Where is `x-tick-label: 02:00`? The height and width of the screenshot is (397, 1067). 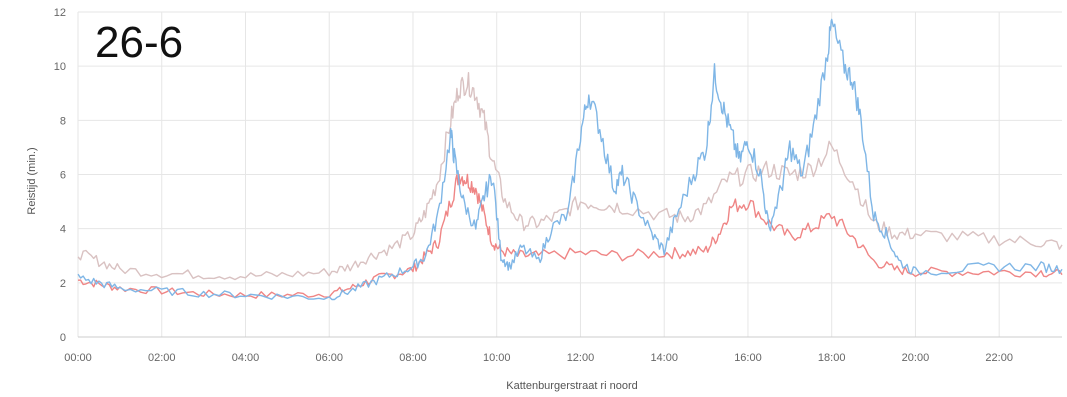 x-tick-label: 02:00 is located at coordinates (162, 358).